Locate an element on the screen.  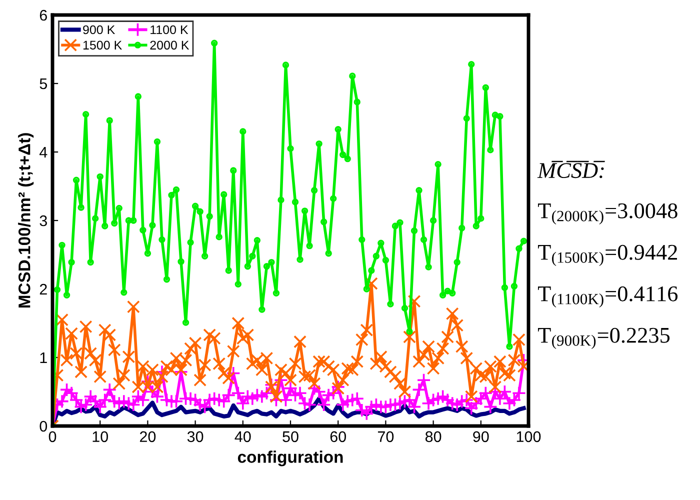
y-tick-label: 2 is located at coordinates (43, 289).